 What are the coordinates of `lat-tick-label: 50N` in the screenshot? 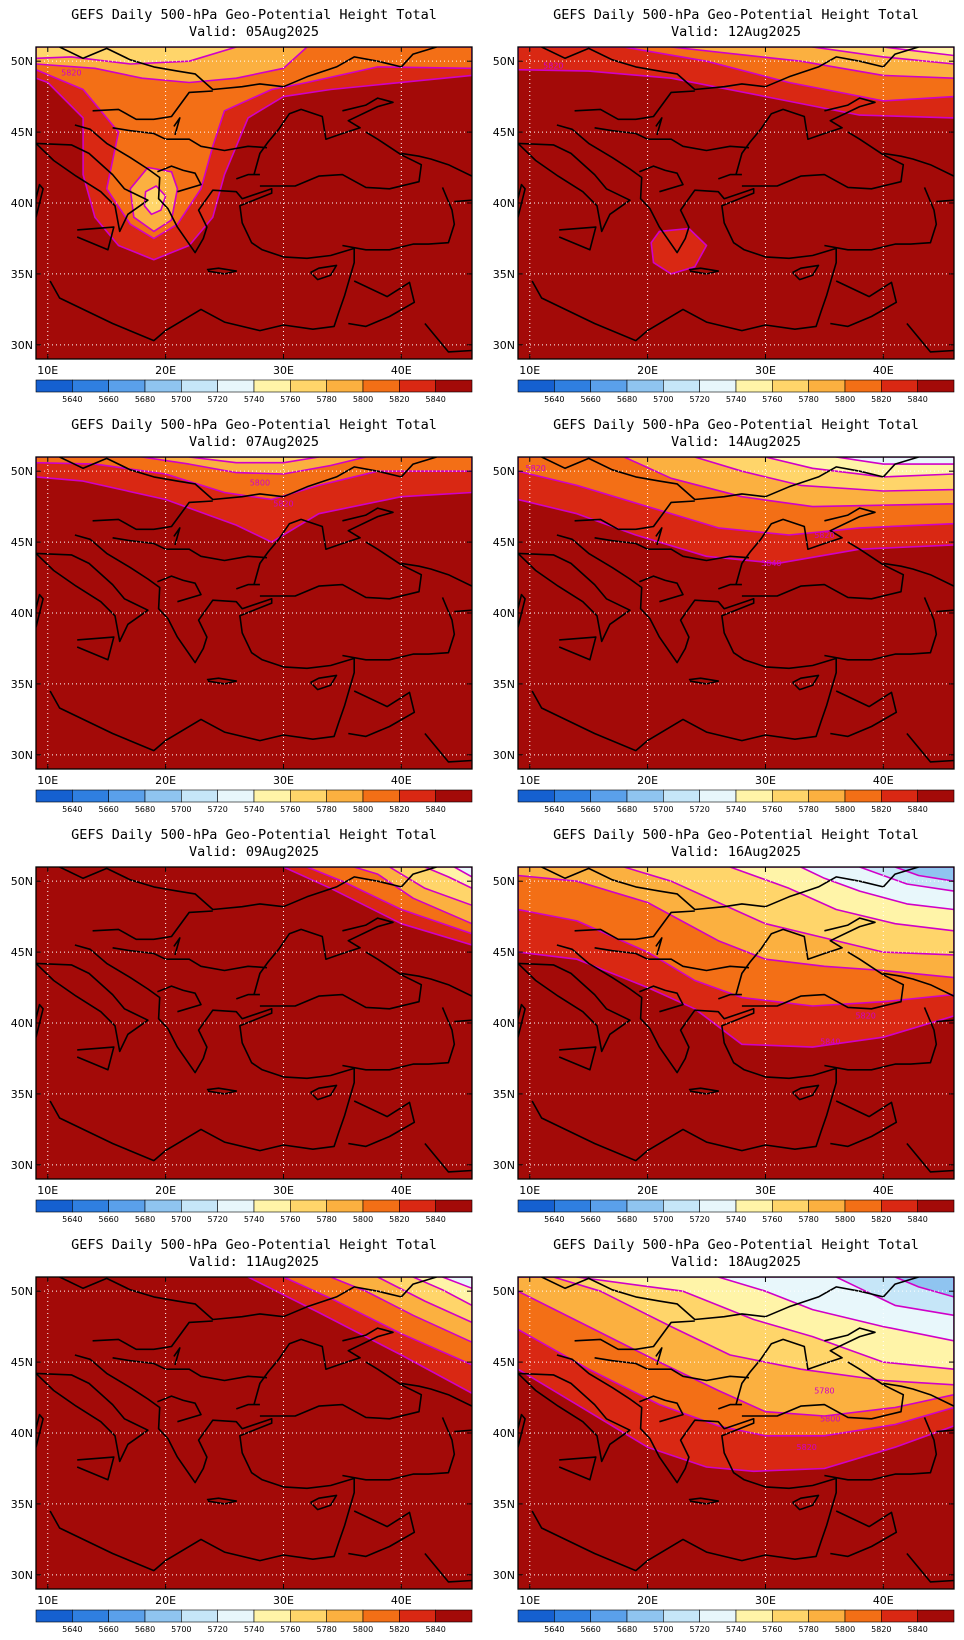 It's located at (22, 881).